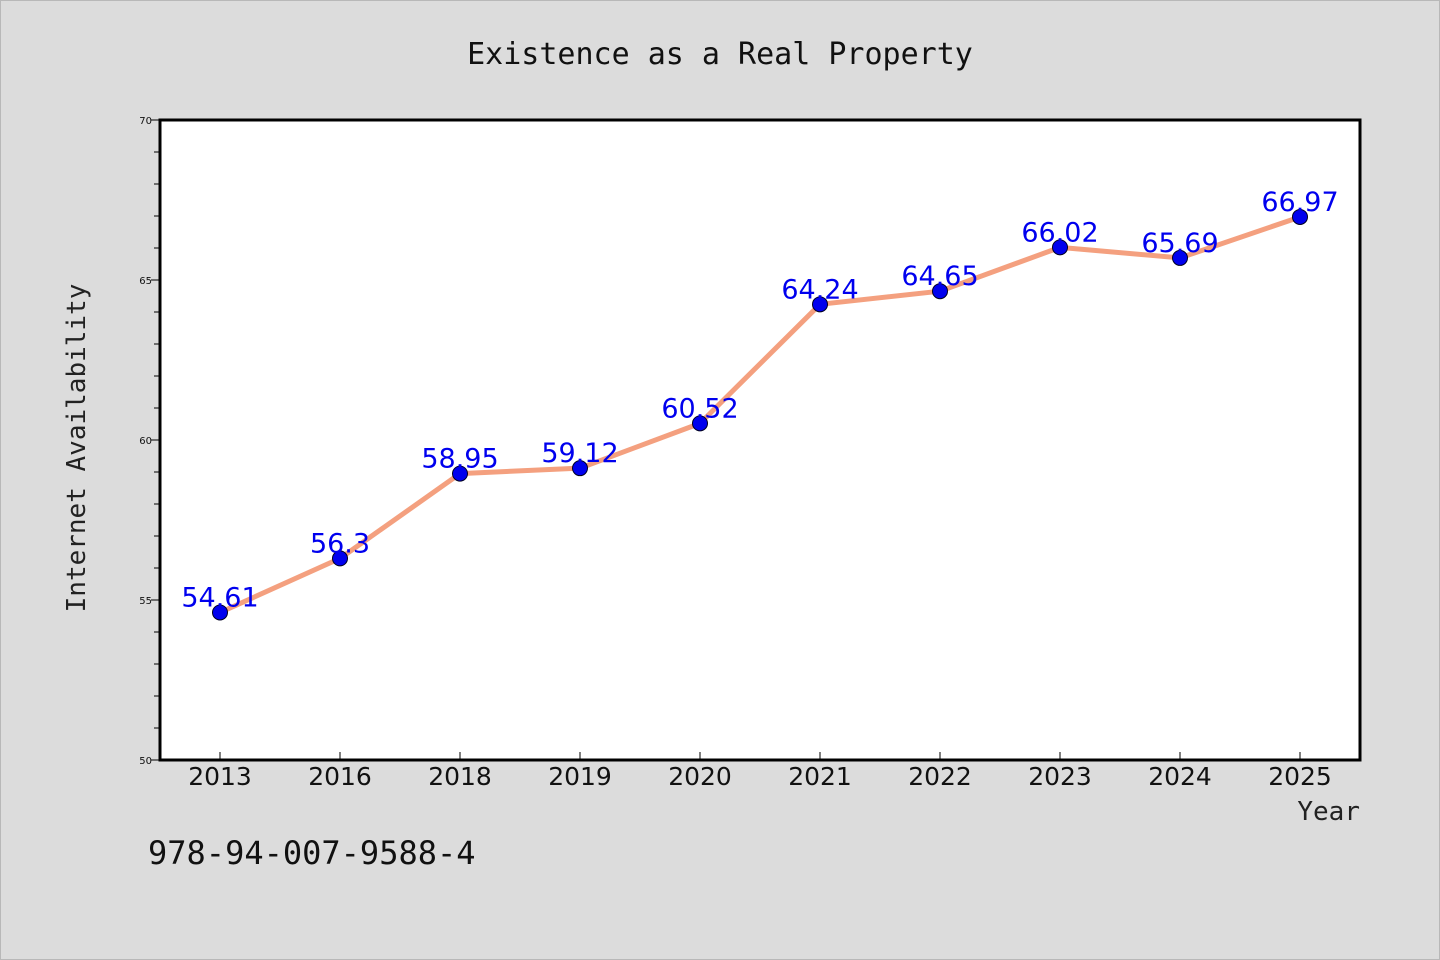  Describe the element at coordinates (77, 448) in the screenshot. I see `y-axis-label: Internet Availability` at that location.